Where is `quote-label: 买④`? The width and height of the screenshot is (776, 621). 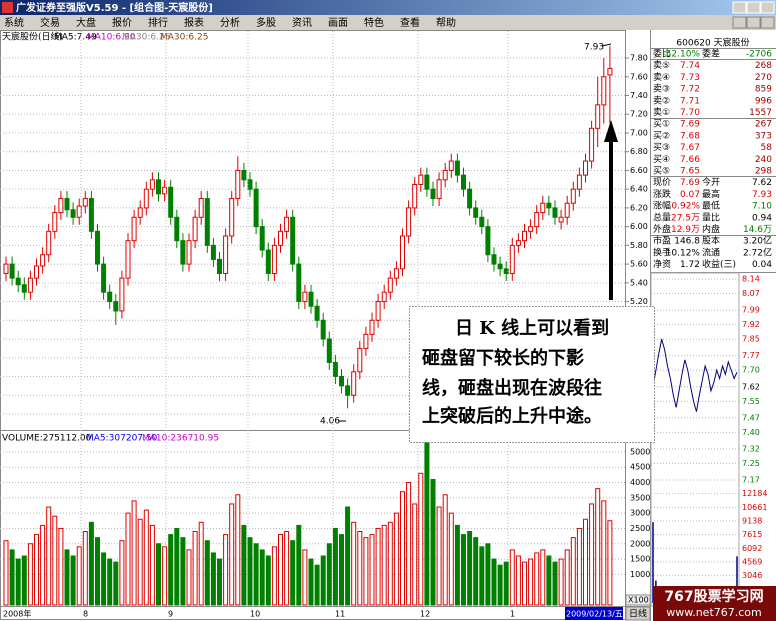
quote-label: 买④ is located at coordinates (661, 159).